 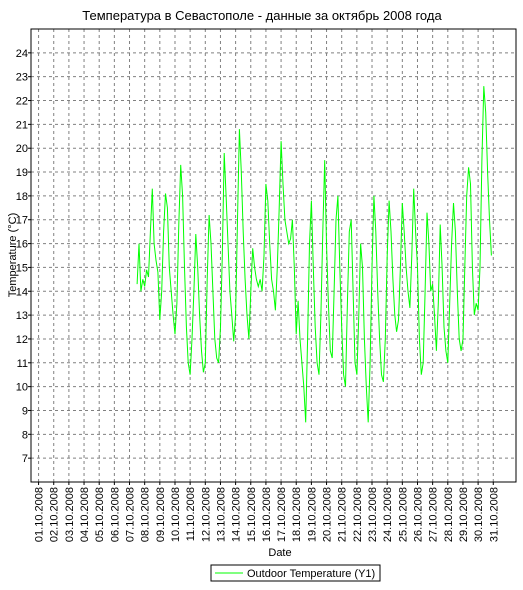 What do you see at coordinates (252, 514) in the screenshot?
I see `x-tick-label: 15.10.2008` at bounding box center [252, 514].